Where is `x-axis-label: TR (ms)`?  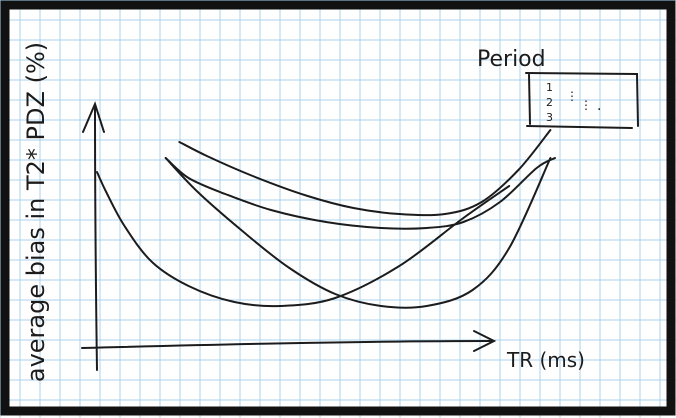
x-axis-label: TR (ms) is located at coordinates (545, 360).